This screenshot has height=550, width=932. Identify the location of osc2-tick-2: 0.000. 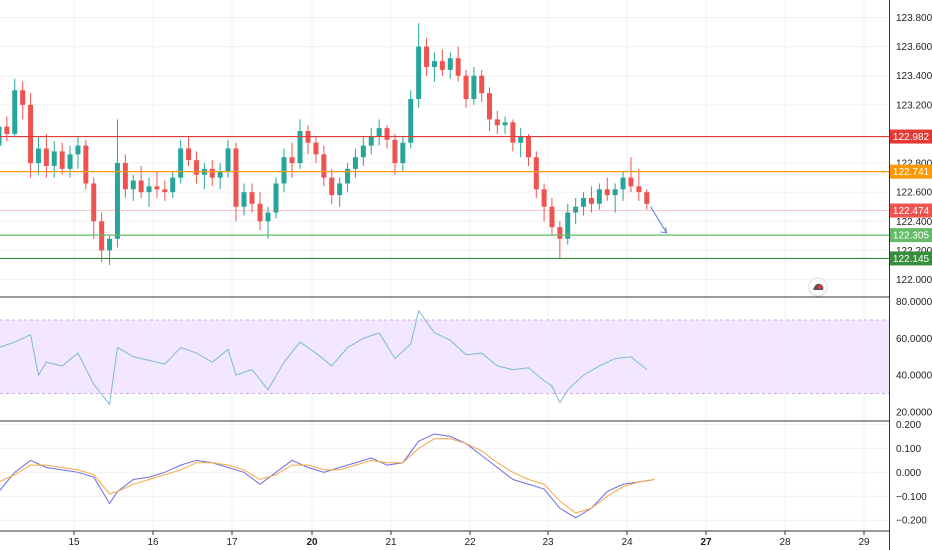
(908, 473).